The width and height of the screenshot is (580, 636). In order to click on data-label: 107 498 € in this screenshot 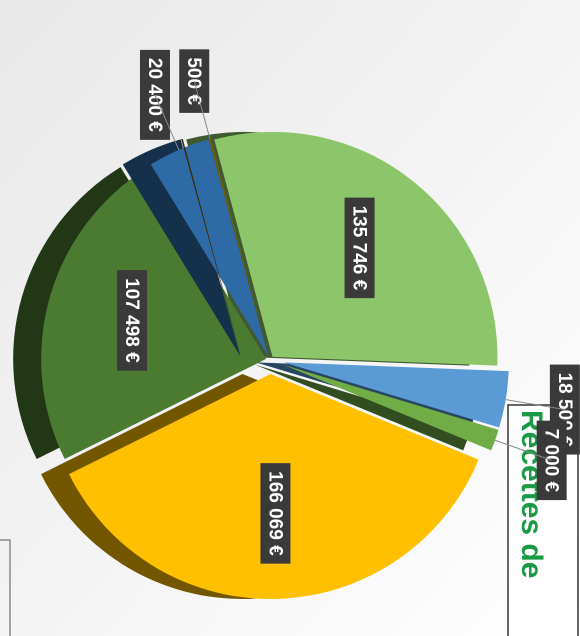, I will do `click(131, 320)`.